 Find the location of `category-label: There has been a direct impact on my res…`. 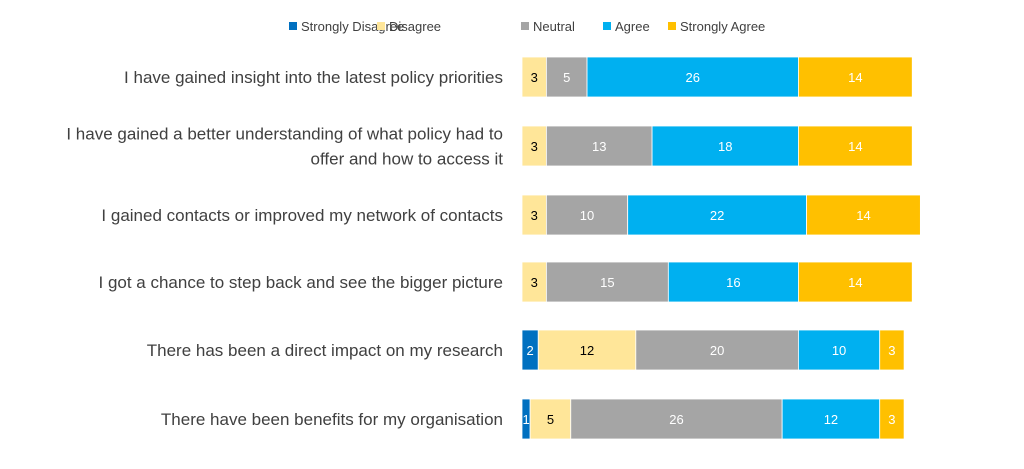

category-label: There has been a direct impact on my res… is located at coordinates (325, 350).